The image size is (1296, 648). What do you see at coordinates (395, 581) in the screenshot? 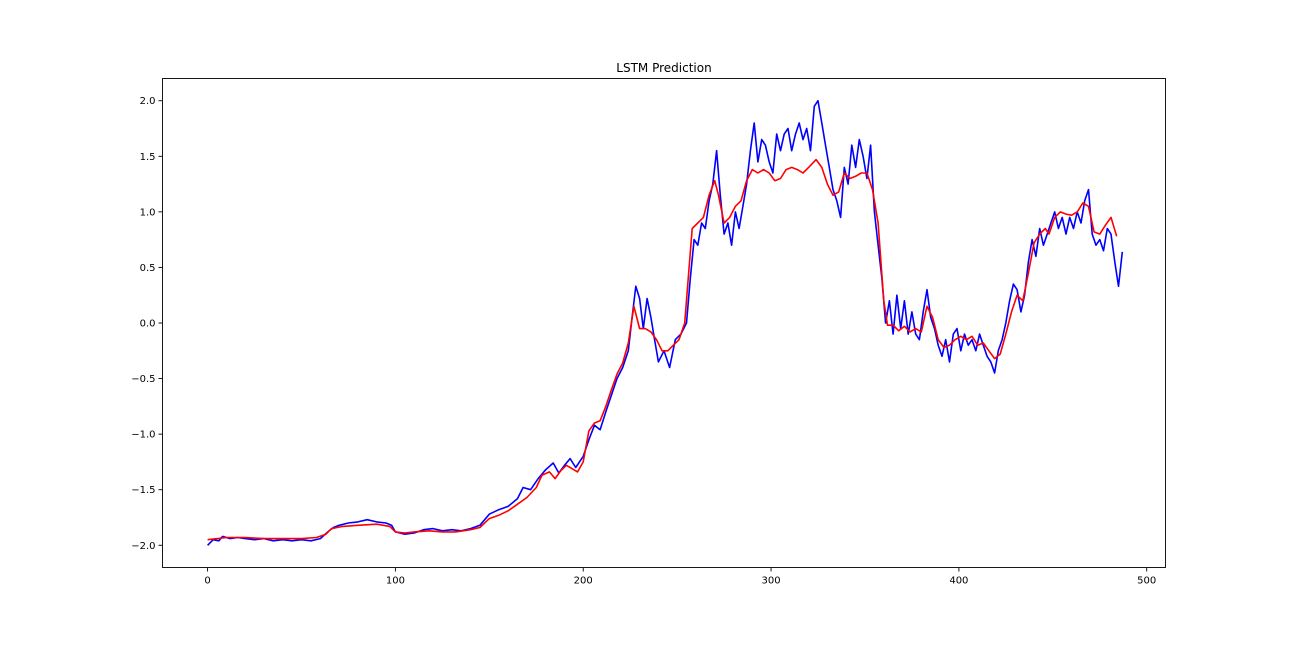
I see `x-tick-label: 100` at bounding box center [395, 581].